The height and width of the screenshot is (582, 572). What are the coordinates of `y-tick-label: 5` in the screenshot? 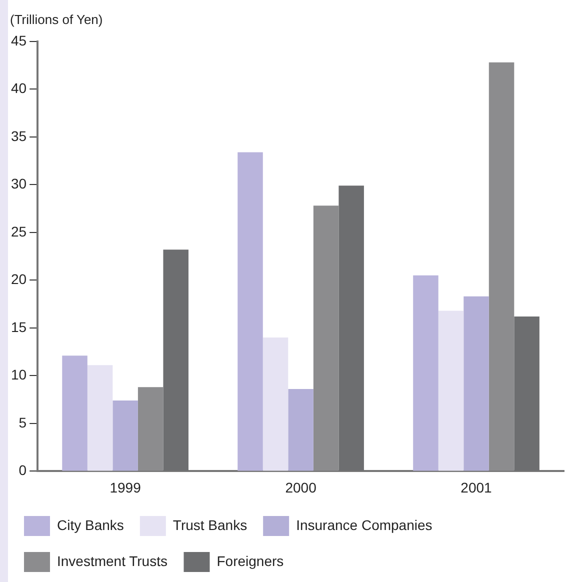 It's located at (22, 422).